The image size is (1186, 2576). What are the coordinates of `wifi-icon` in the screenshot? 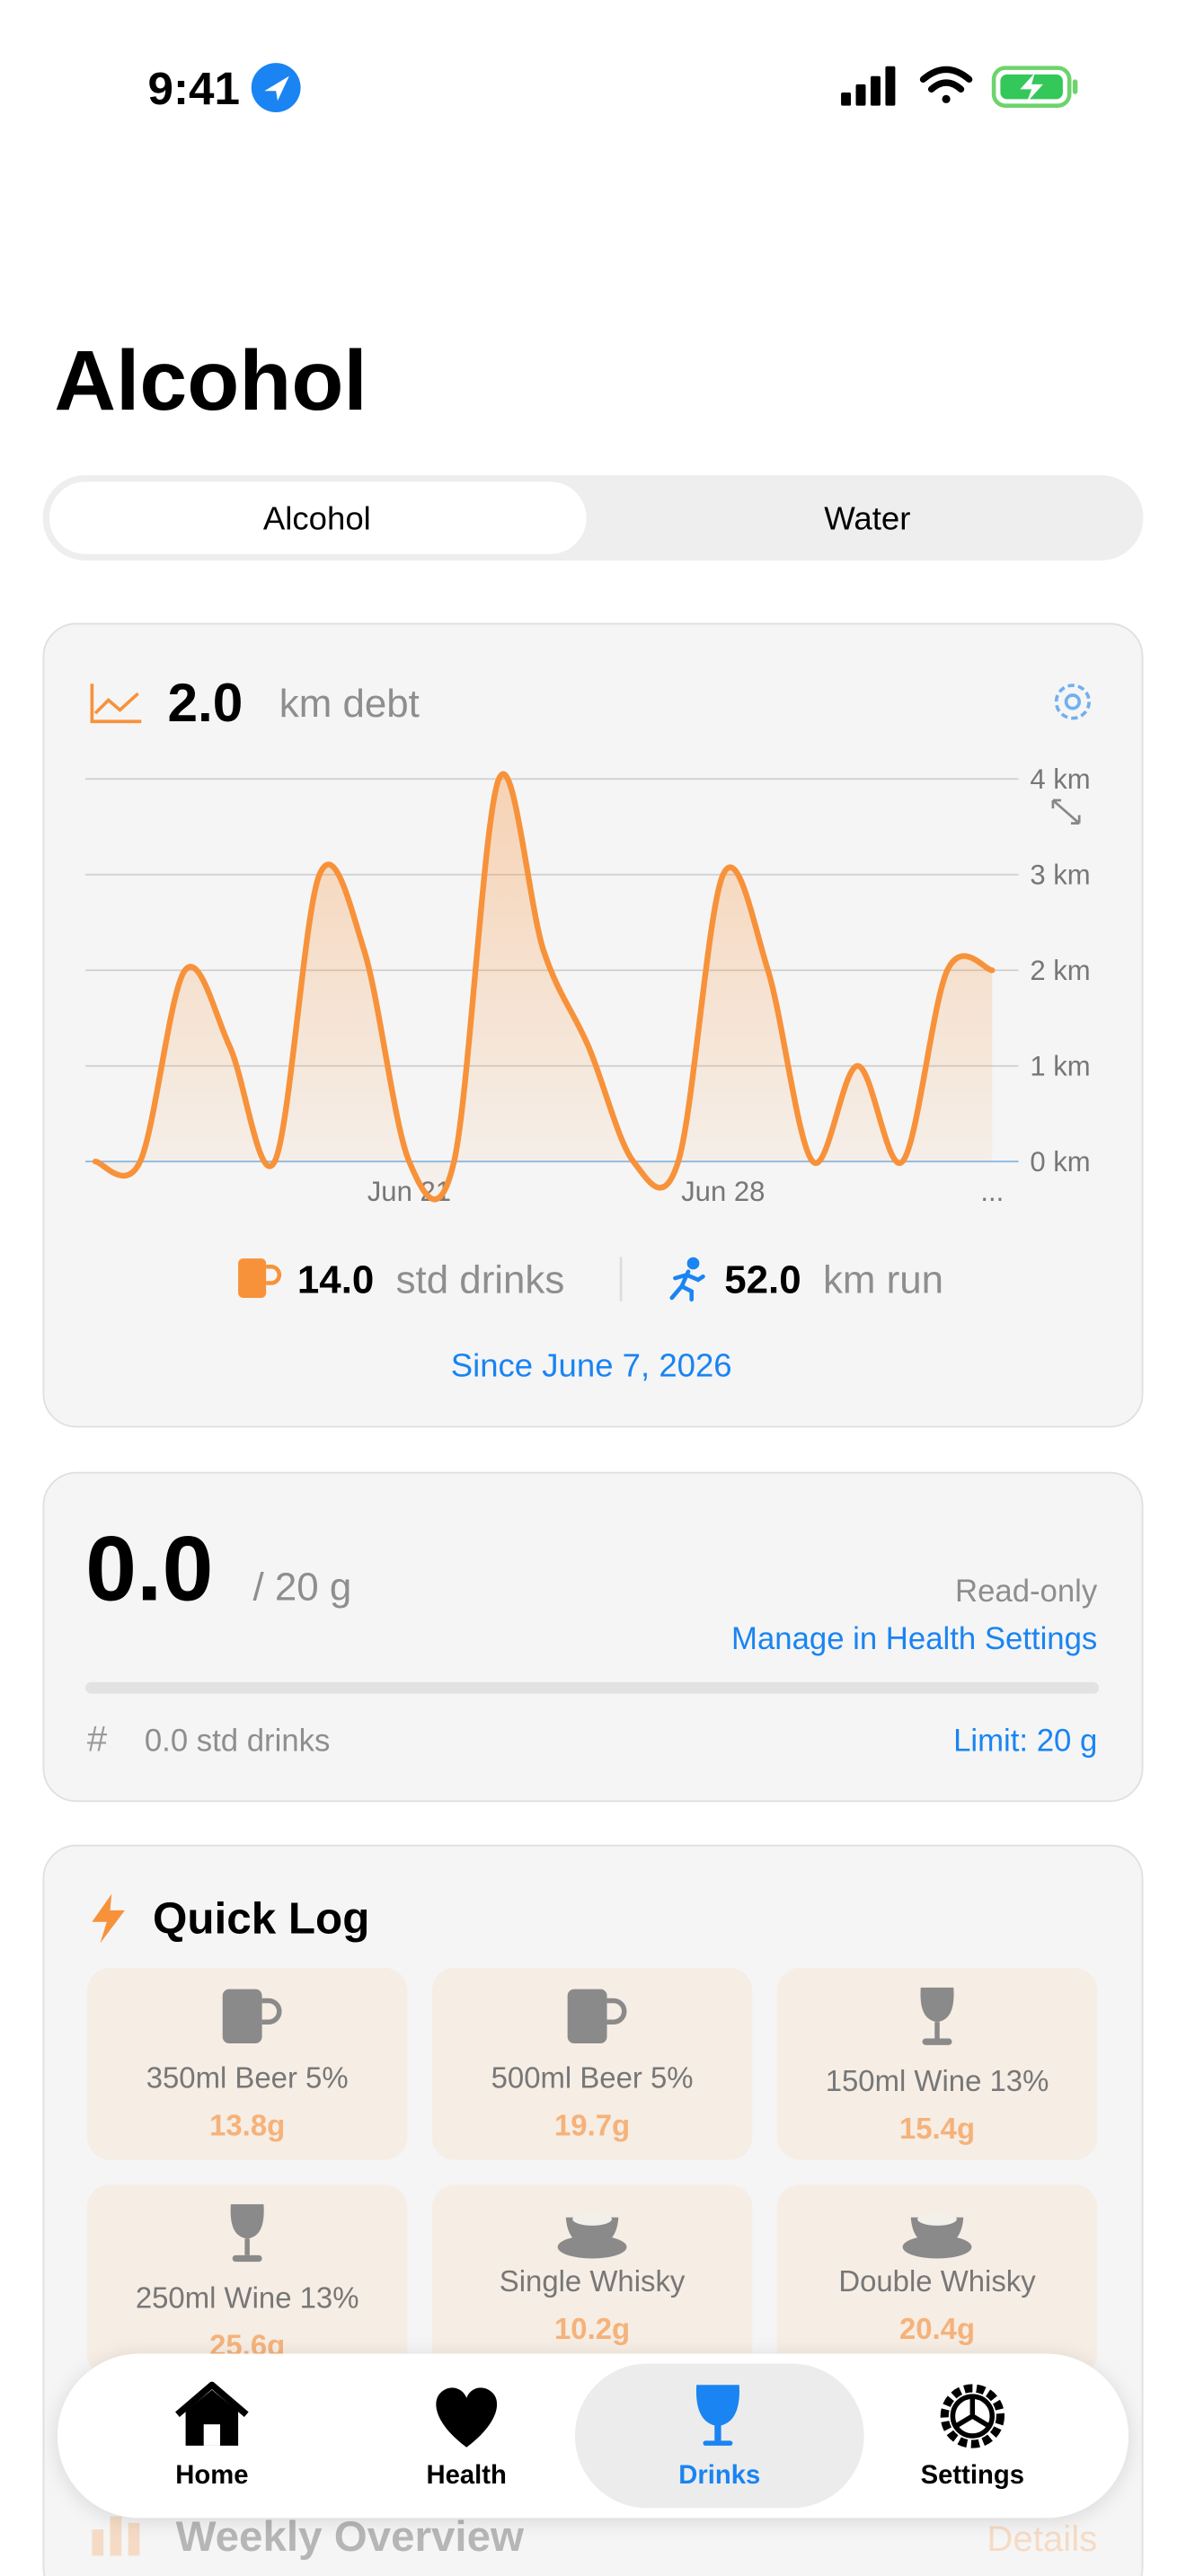 It's located at (946, 84).